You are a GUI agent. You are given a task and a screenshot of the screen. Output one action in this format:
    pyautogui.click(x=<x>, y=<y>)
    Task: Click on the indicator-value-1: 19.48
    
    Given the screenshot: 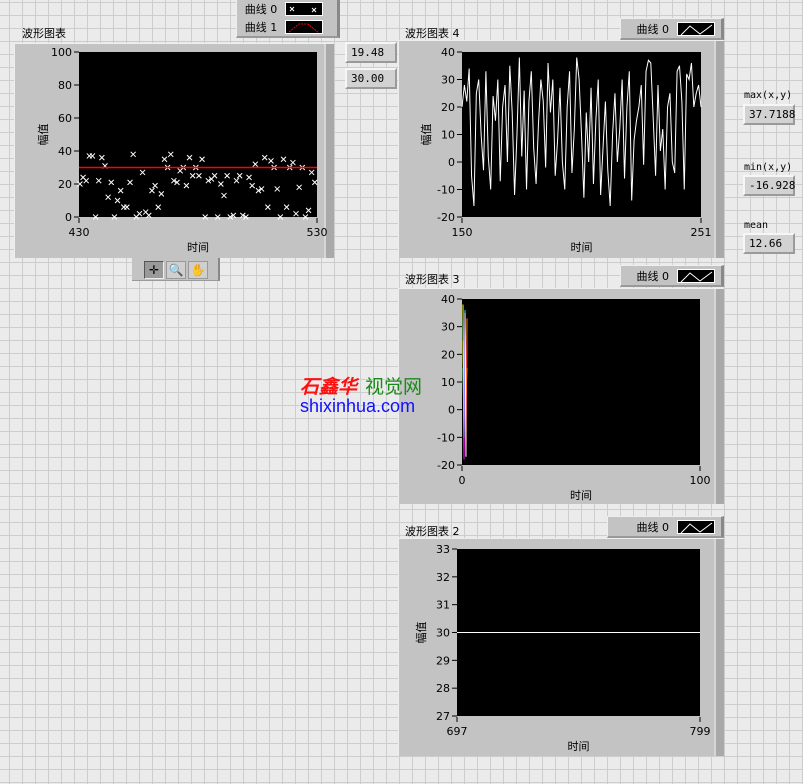 What is the action you would take?
    pyautogui.click(x=371, y=52)
    